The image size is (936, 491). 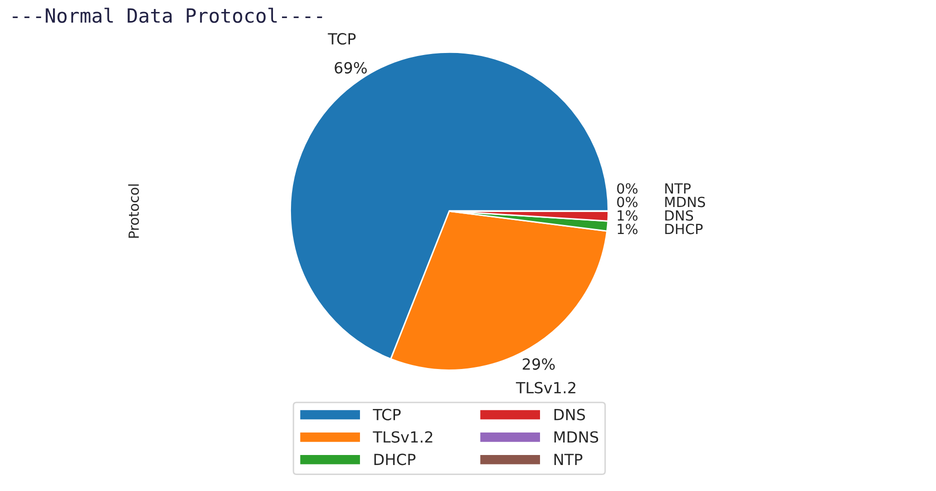 What do you see at coordinates (684, 229) in the screenshot?
I see `category-label: DHCP` at bounding box center [684, 229].